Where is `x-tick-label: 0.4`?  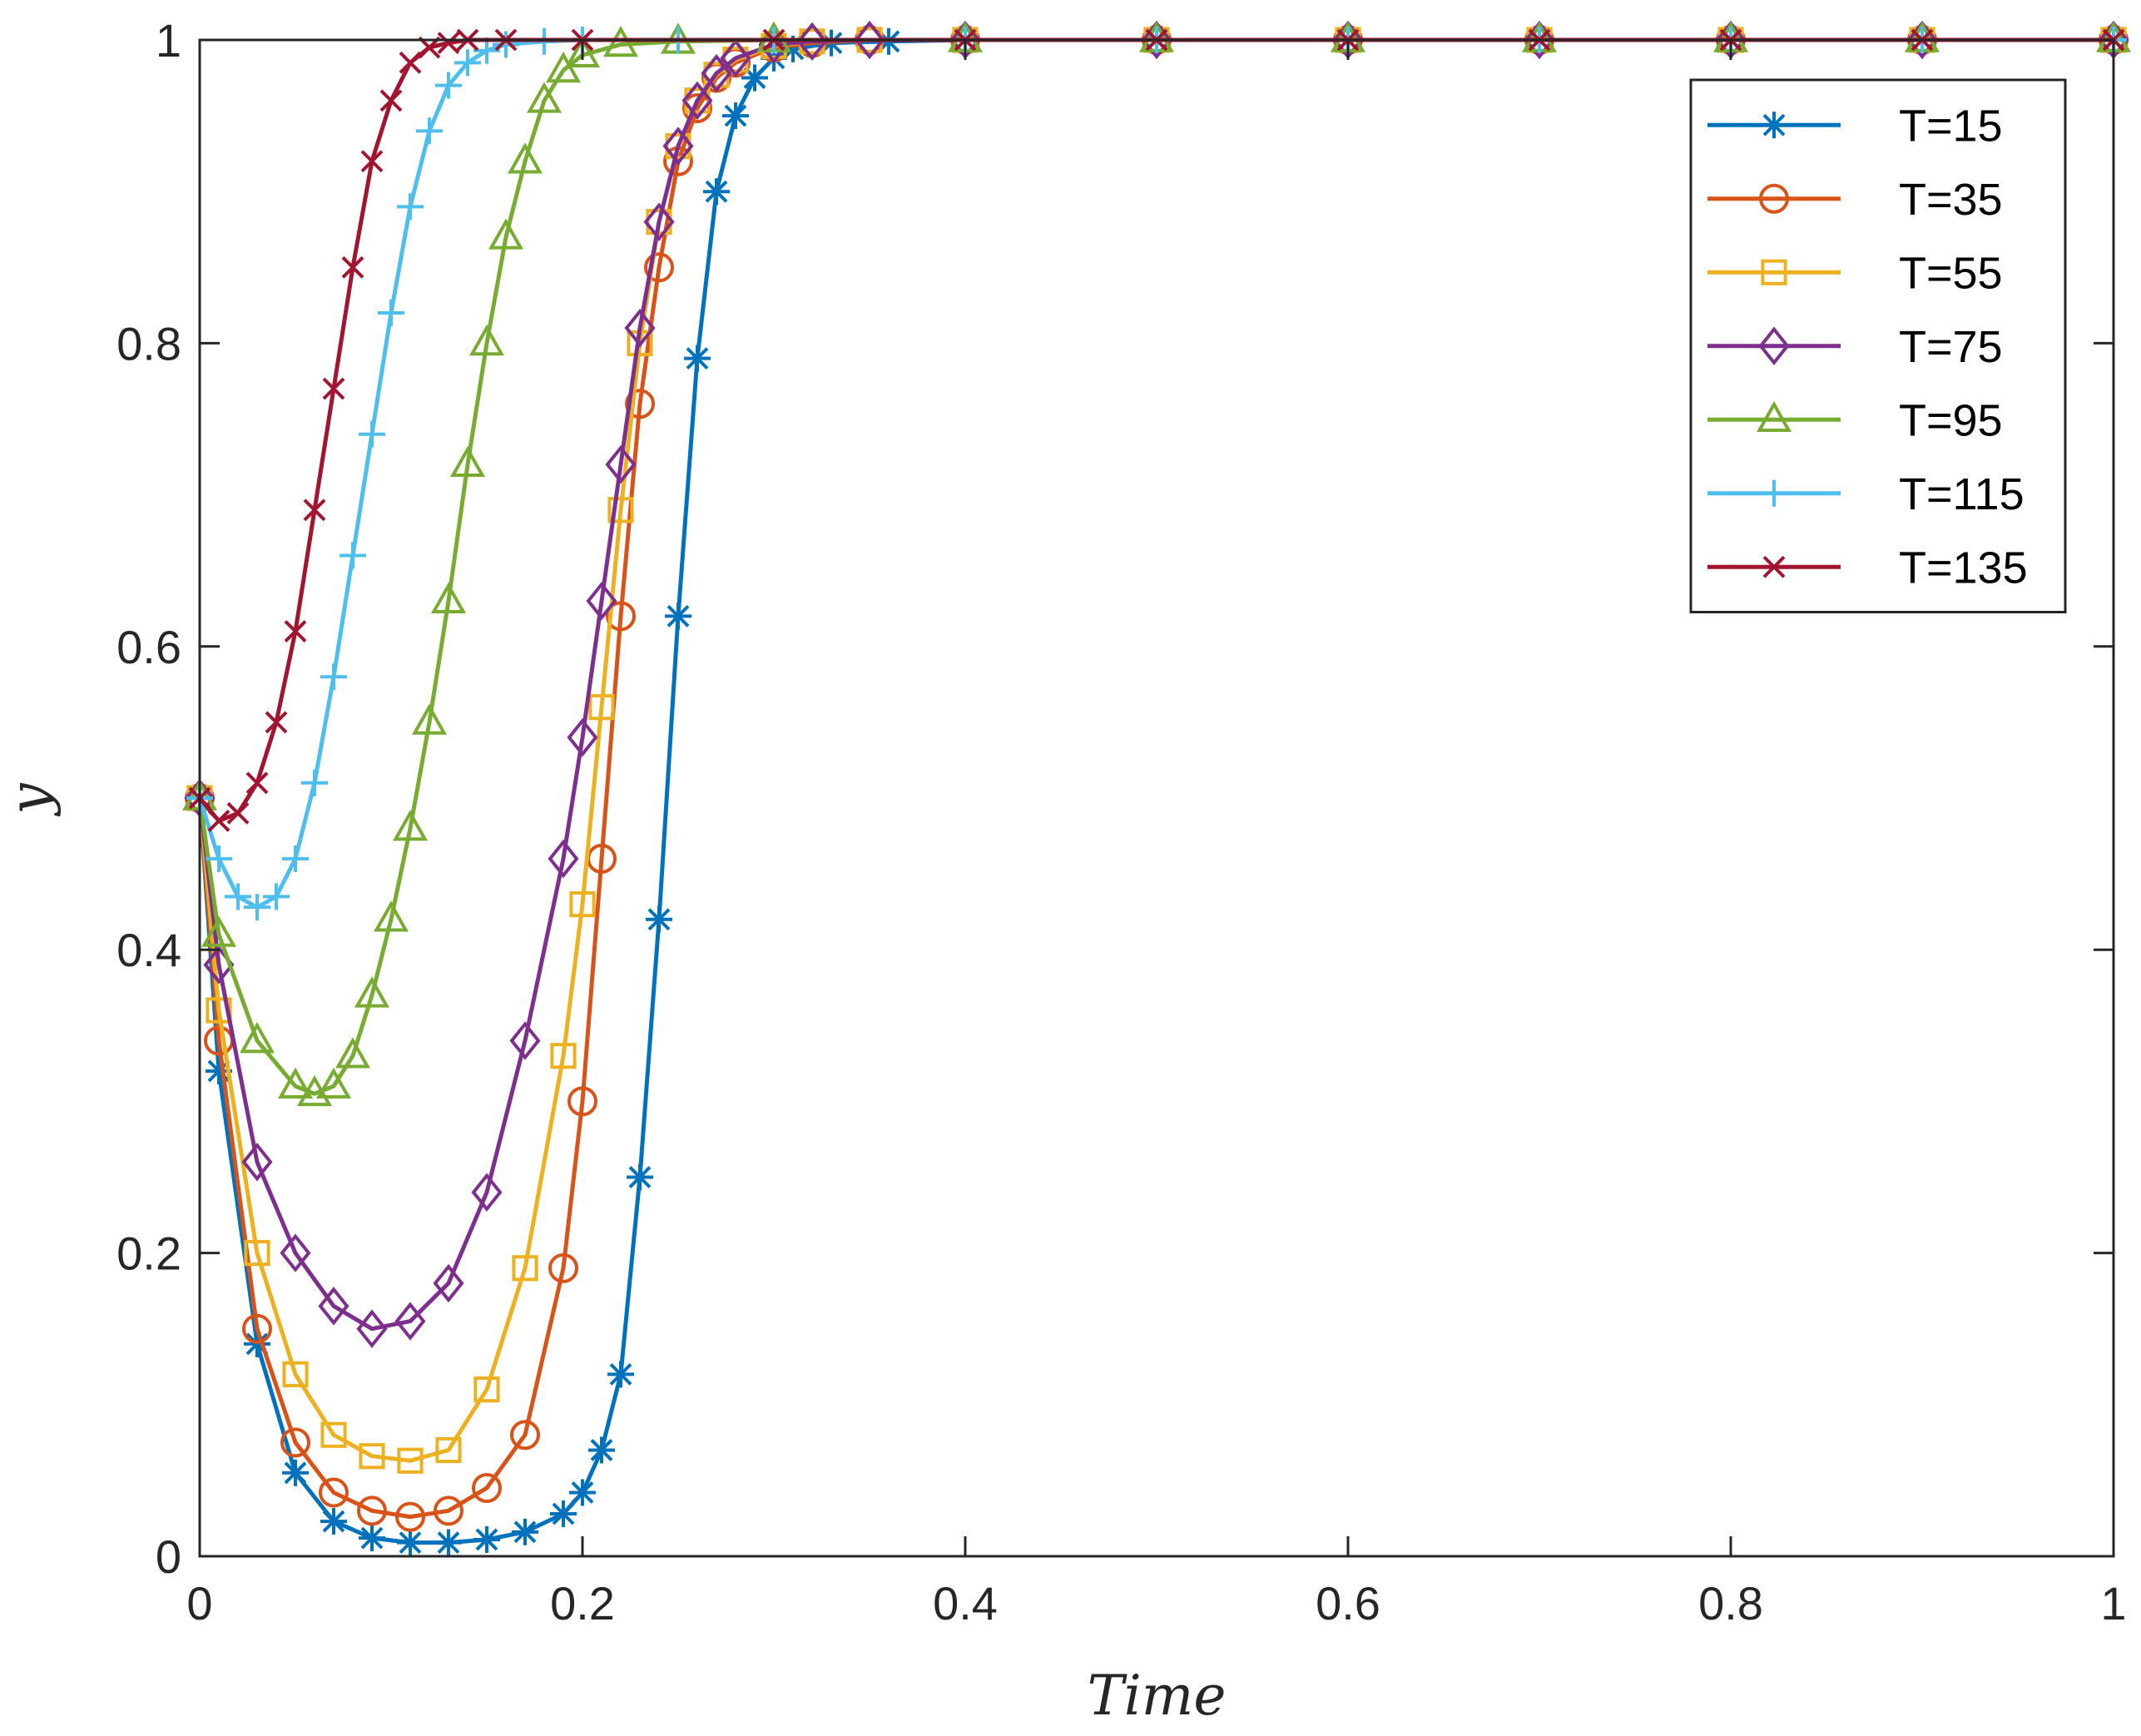
x-tick-label: 0.4 is located at coordinates (965, 1603).